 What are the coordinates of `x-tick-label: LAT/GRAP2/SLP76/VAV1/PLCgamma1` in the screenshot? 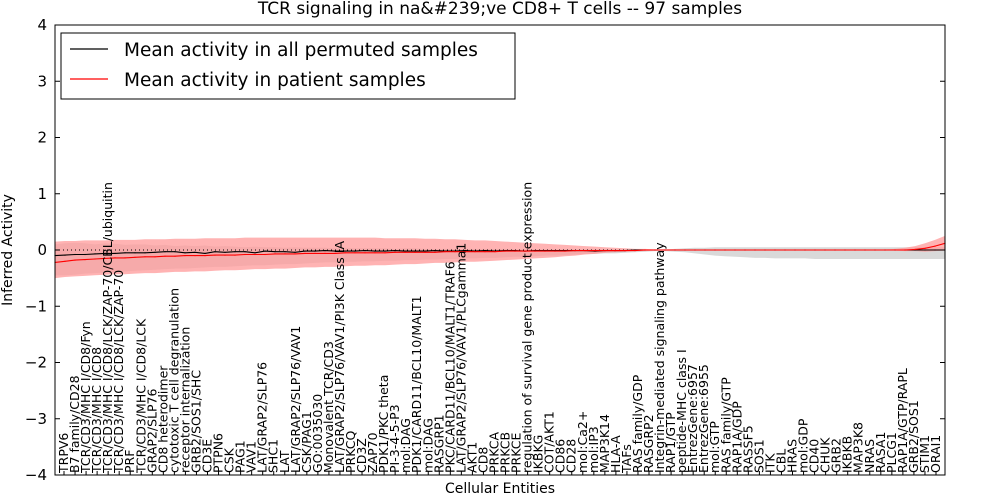 It's located at (460, 358).